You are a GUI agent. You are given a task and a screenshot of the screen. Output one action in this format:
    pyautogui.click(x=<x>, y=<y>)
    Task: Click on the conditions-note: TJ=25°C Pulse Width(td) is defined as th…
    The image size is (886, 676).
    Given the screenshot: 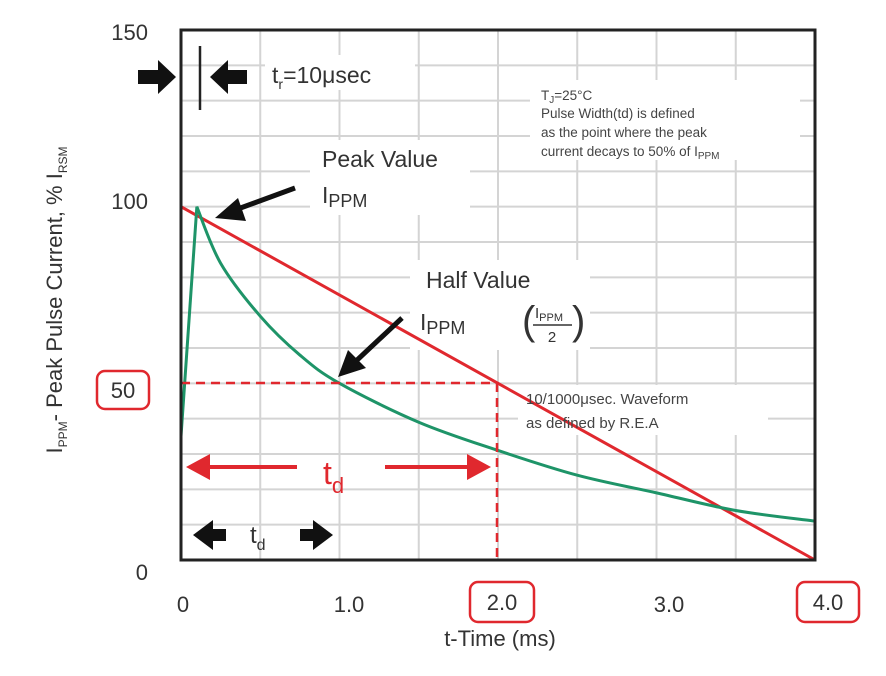 What is the action you would take?
    pyautogui.click(x=630, y=125)
    